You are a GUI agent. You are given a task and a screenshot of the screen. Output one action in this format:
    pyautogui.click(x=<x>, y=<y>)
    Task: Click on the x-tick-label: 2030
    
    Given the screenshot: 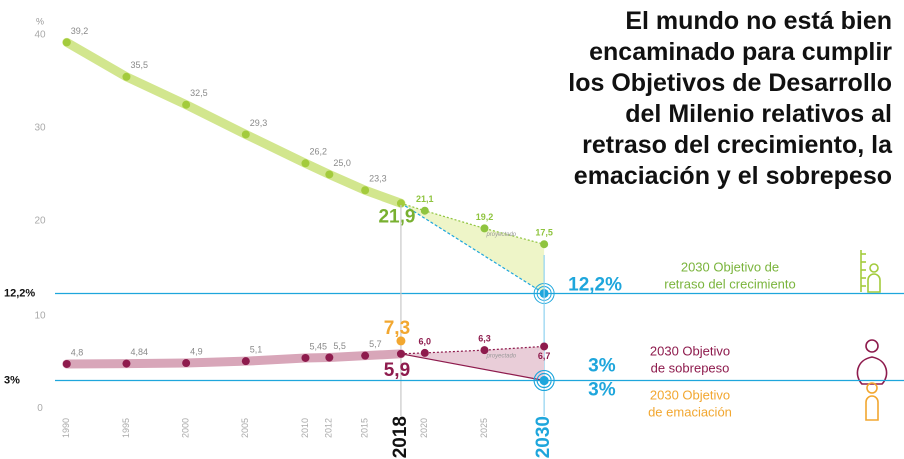 What is the action you would take?
    pyautogui.click(x=543, y=437)
    